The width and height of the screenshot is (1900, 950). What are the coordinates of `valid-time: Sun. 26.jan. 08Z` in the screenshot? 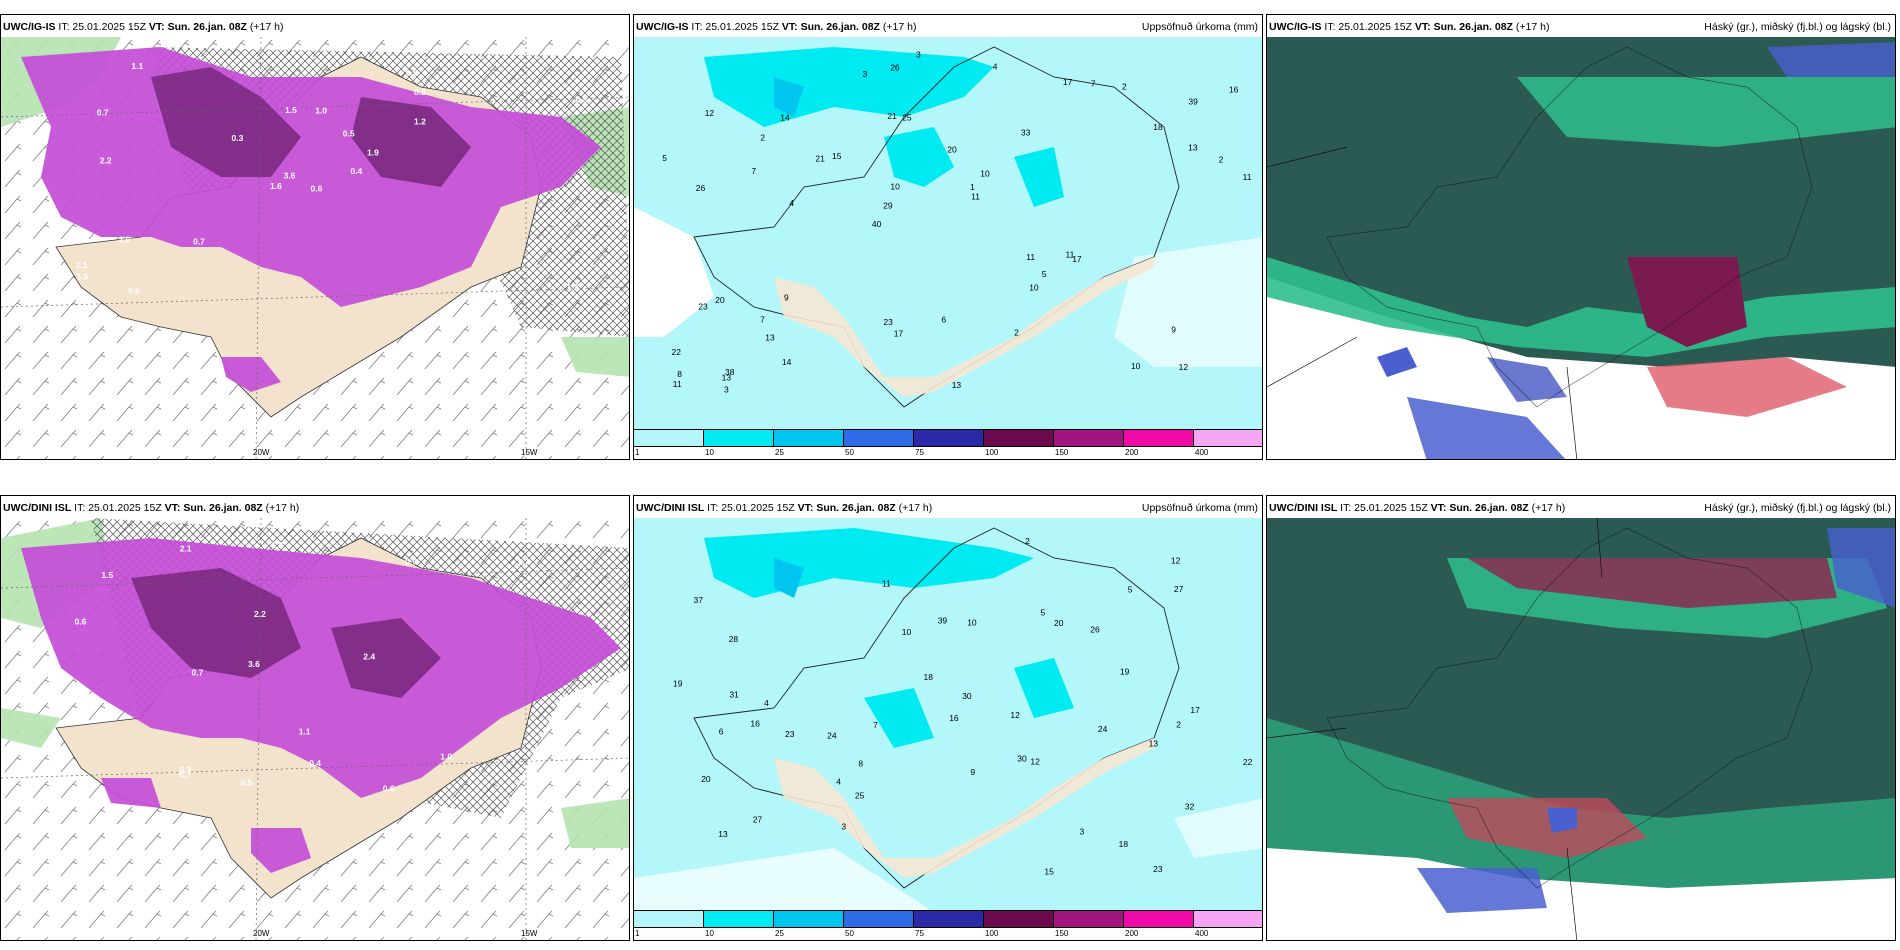 It's located at (1489, 508).